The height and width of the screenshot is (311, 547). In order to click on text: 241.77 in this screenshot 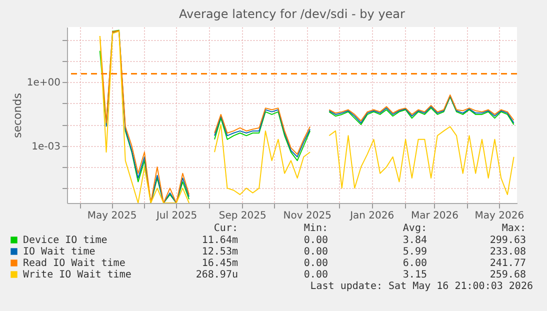, I will do `click(508, 263)`.